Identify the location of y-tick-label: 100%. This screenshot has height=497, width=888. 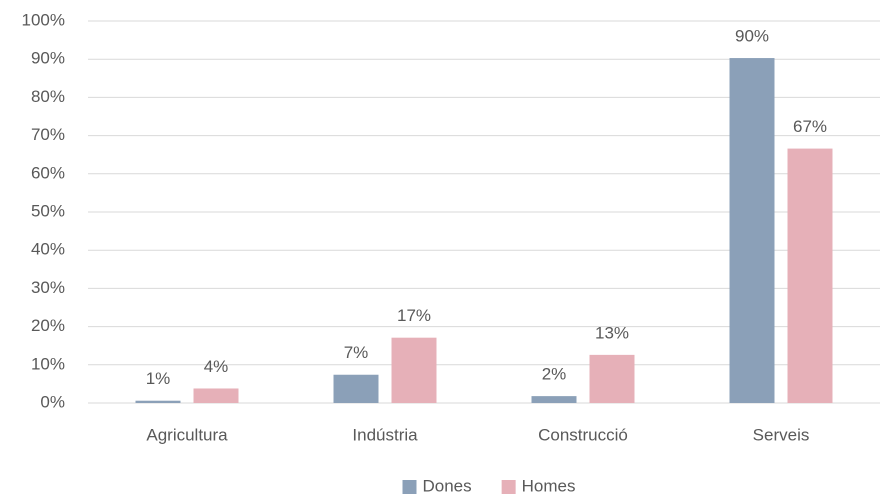
(43, 19).